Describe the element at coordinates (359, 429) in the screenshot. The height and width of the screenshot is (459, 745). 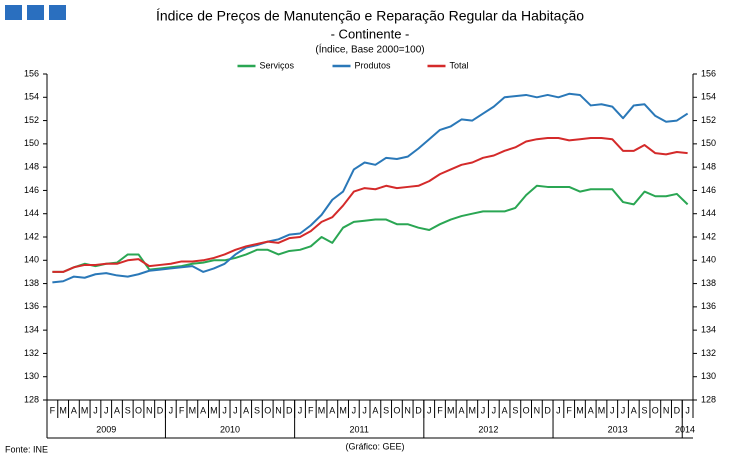
I see `year-label: 2011` at that location.